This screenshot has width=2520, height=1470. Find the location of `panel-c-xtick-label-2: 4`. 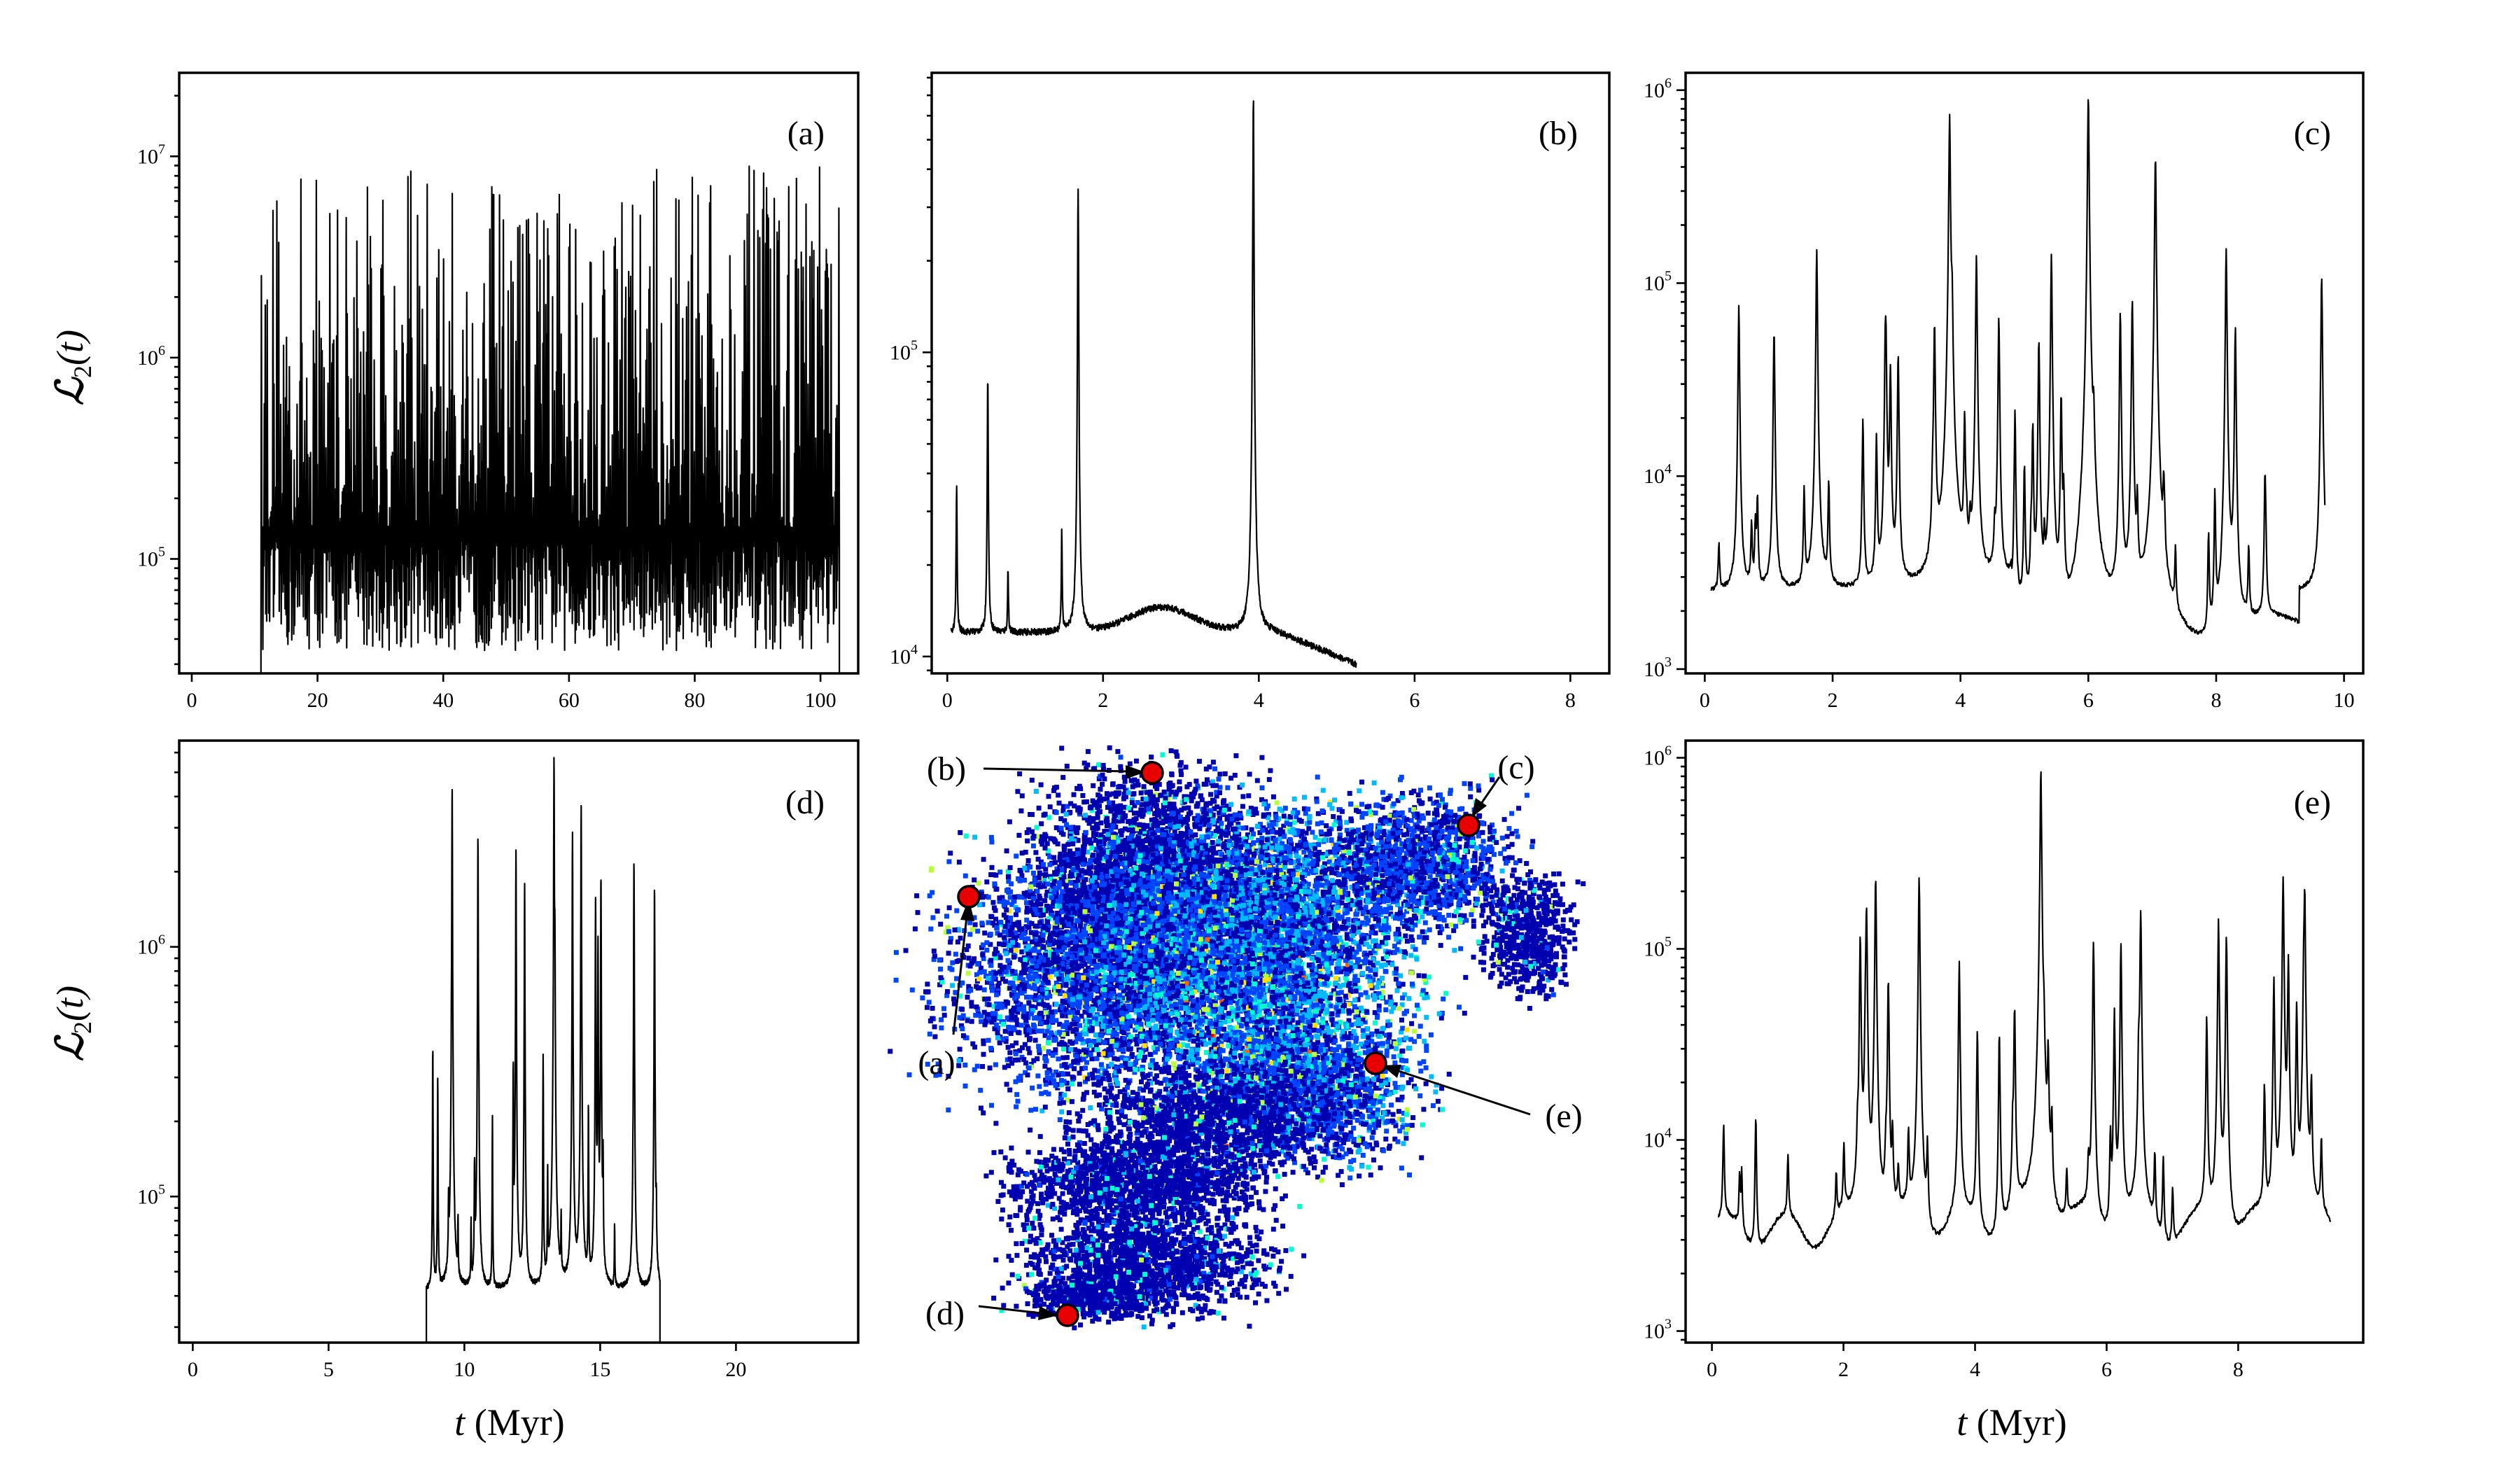

panel-c-xtick-label-2: 4 is located at coordinates (1960, 700).